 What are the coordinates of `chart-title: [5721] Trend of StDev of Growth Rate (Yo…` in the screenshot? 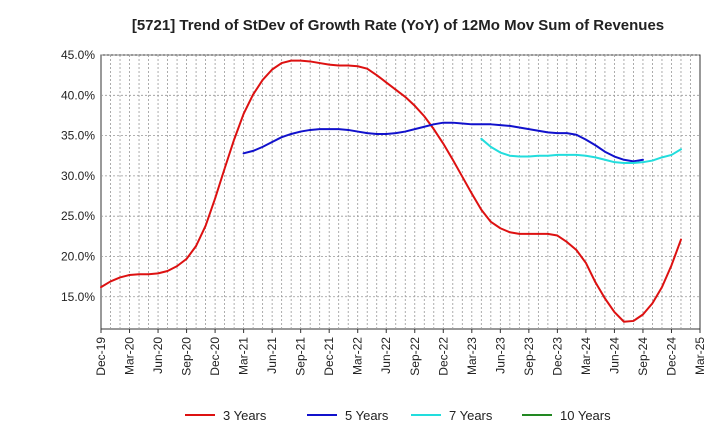 It's located at (398, 25).